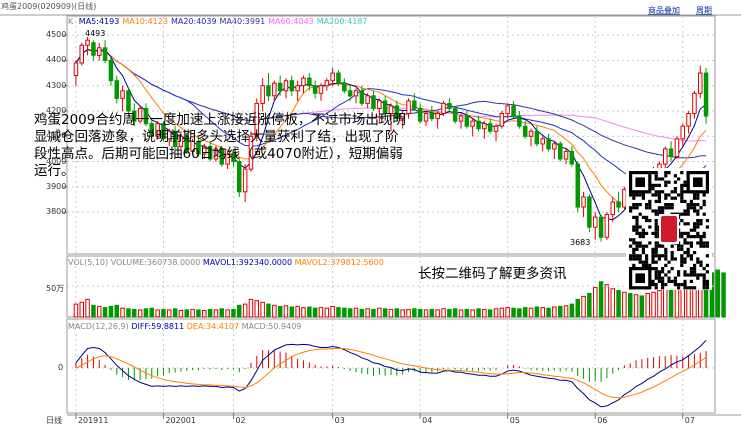  What do you see at coordinates (664, 10) in the screenshot?
I see `compare-link: 商品叠加` at bounding box center [664, 10].